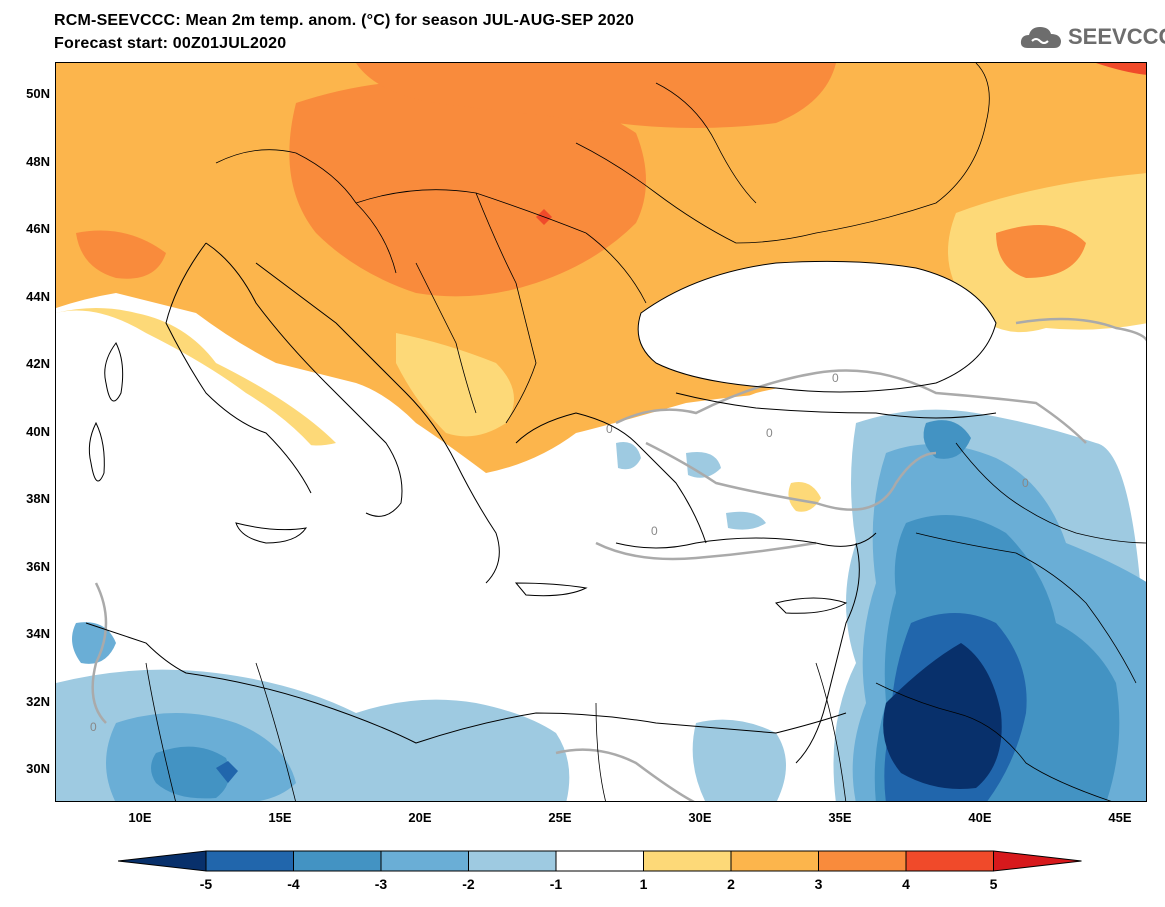  I want to click on lon-label-30e: 30E, so click(700, 817).